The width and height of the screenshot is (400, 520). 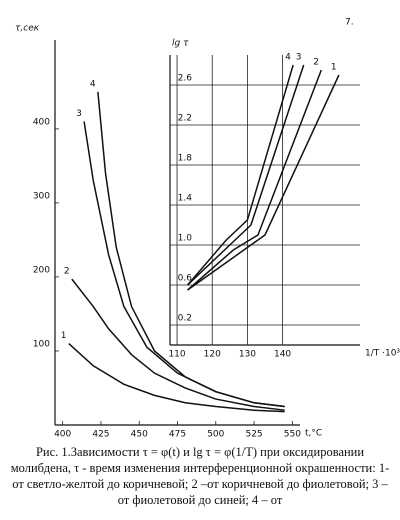 What do you see at coordinates (253, 435) in the screenshot?
I see `x-tick-label: 525` at bounding box center [253, 435].